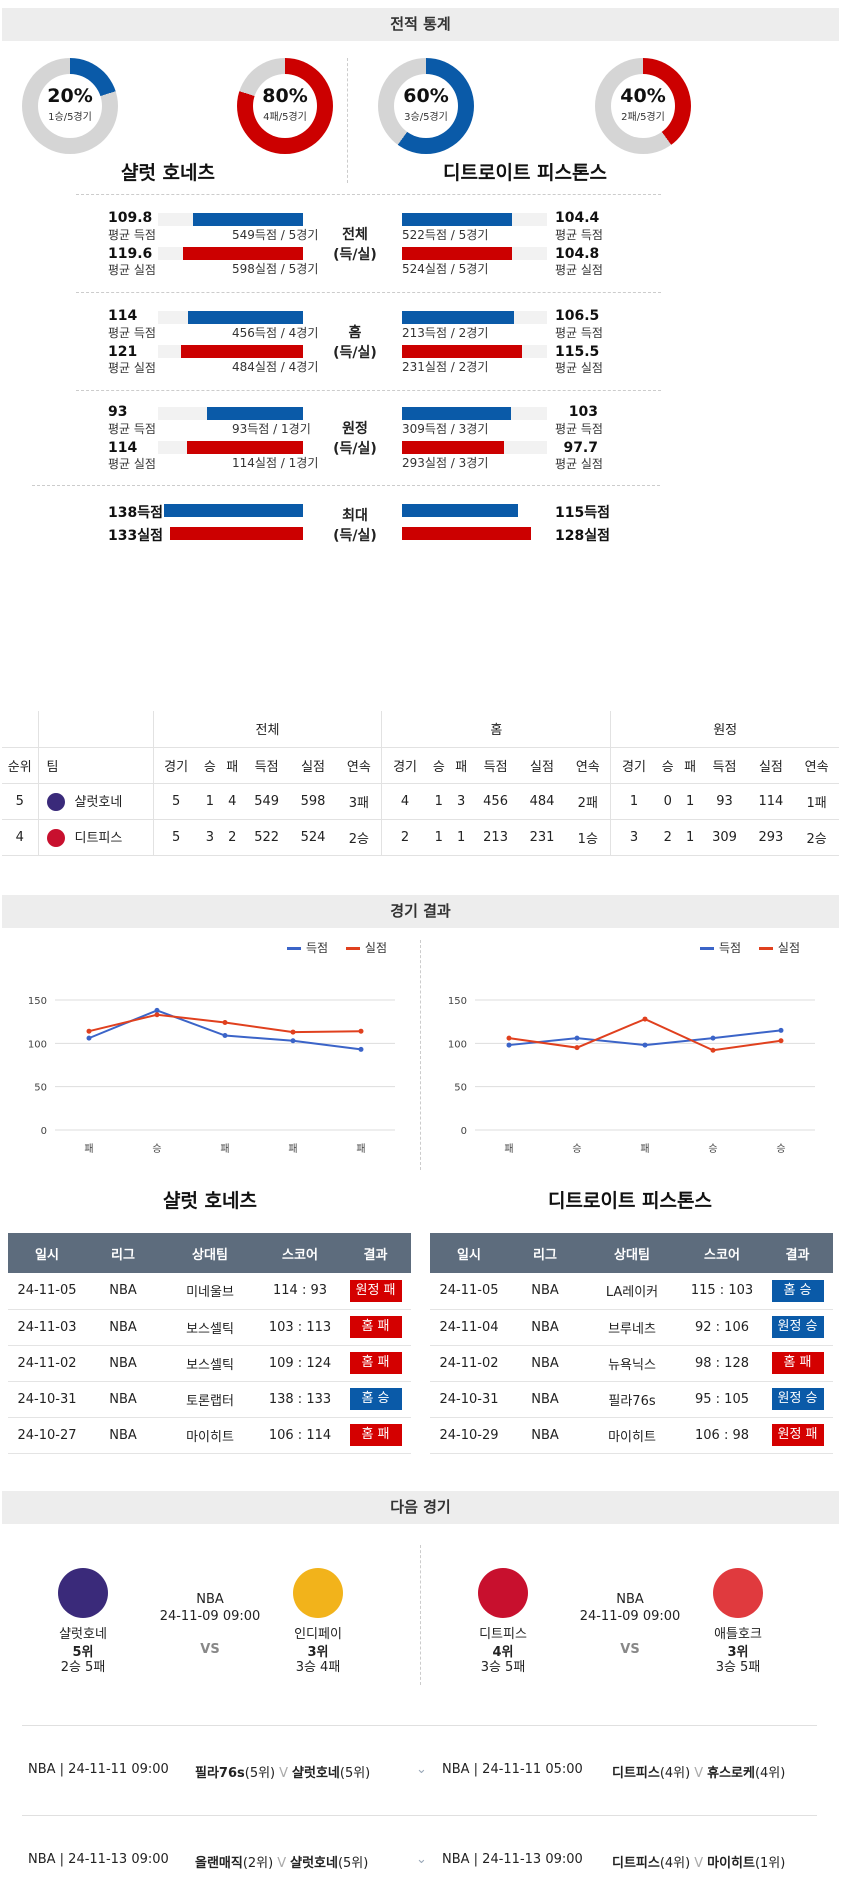 The height and width of the screenshot is (1892, 841). I want to click on fixture-rank: (5위), so click(353, 1863).